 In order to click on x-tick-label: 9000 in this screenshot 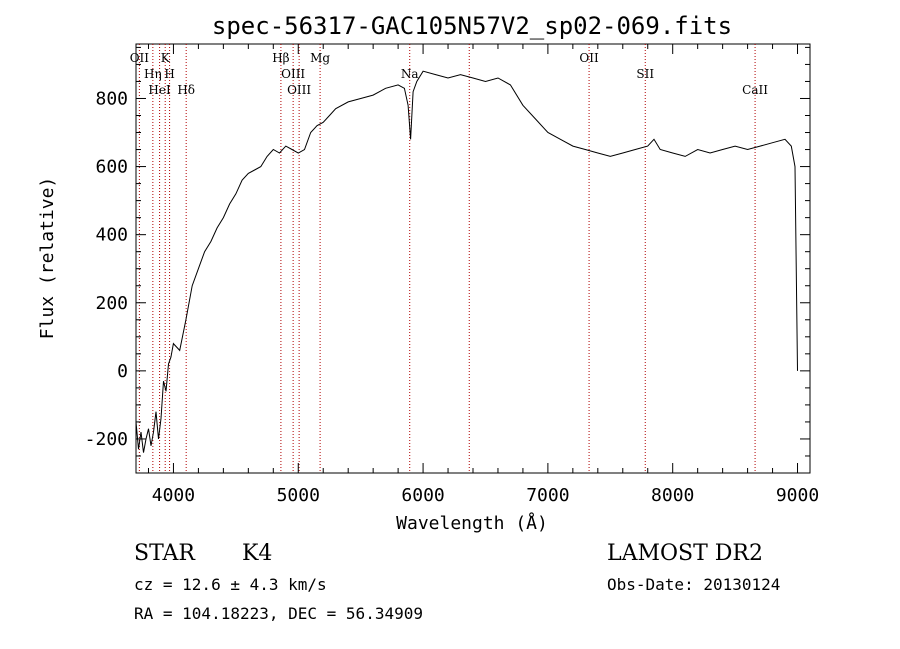, I will do `click(797, 495)`.